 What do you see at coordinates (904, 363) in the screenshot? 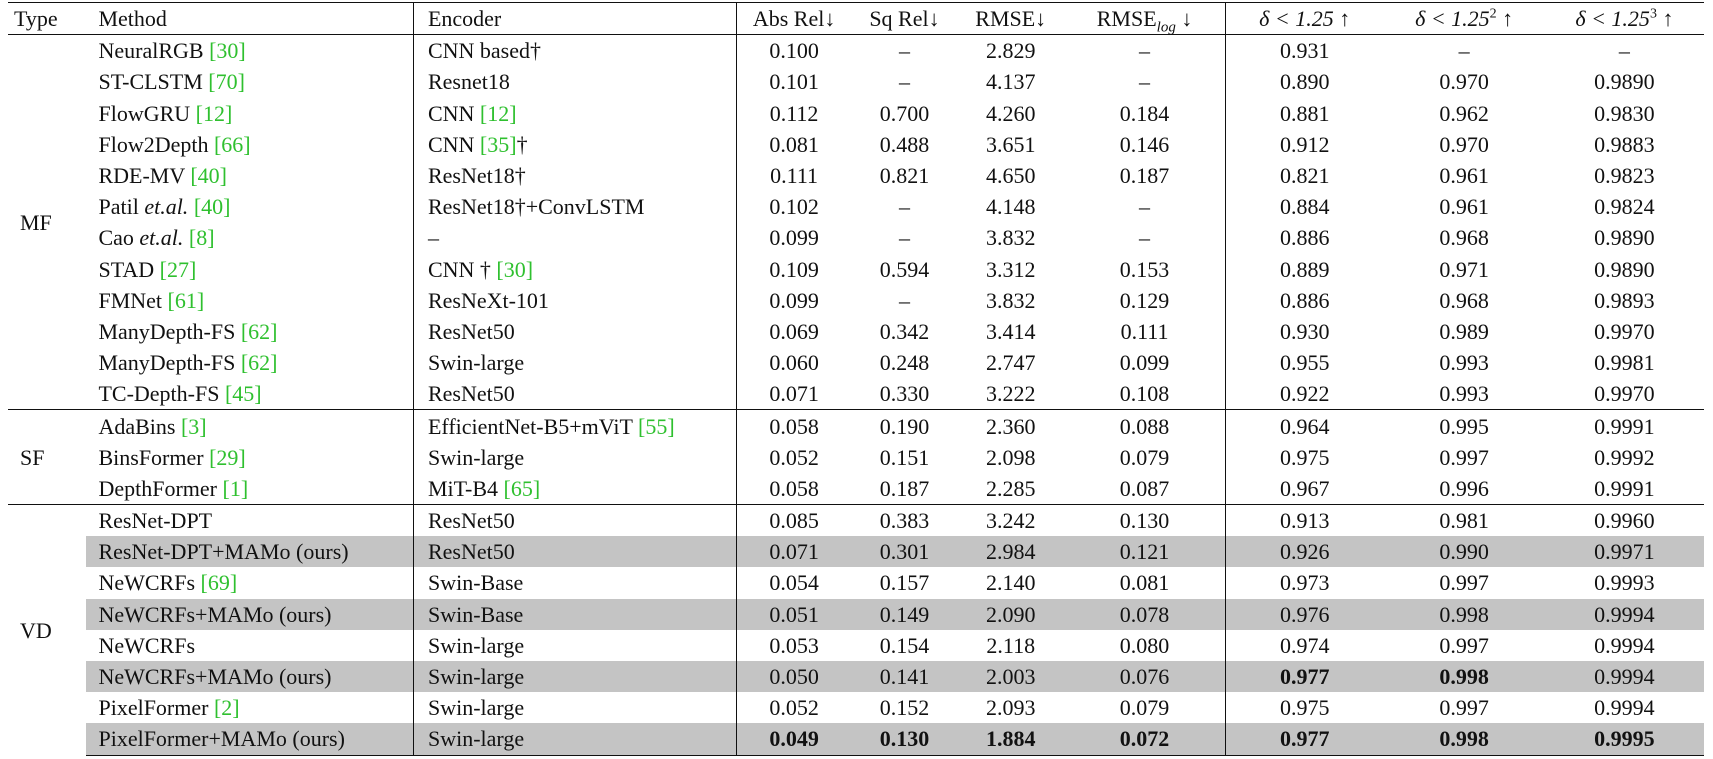
I see `metric-sq-rel: 0.248` at bounding box center [904, 363].